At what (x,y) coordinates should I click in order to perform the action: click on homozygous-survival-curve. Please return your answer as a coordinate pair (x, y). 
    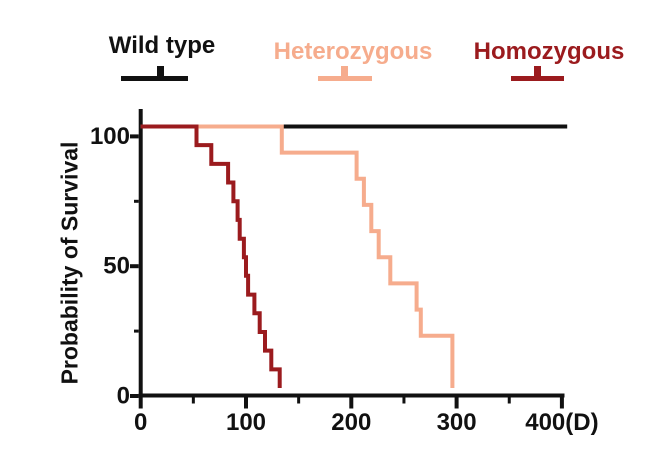
    Looking at the image, I should click on (211, 256).